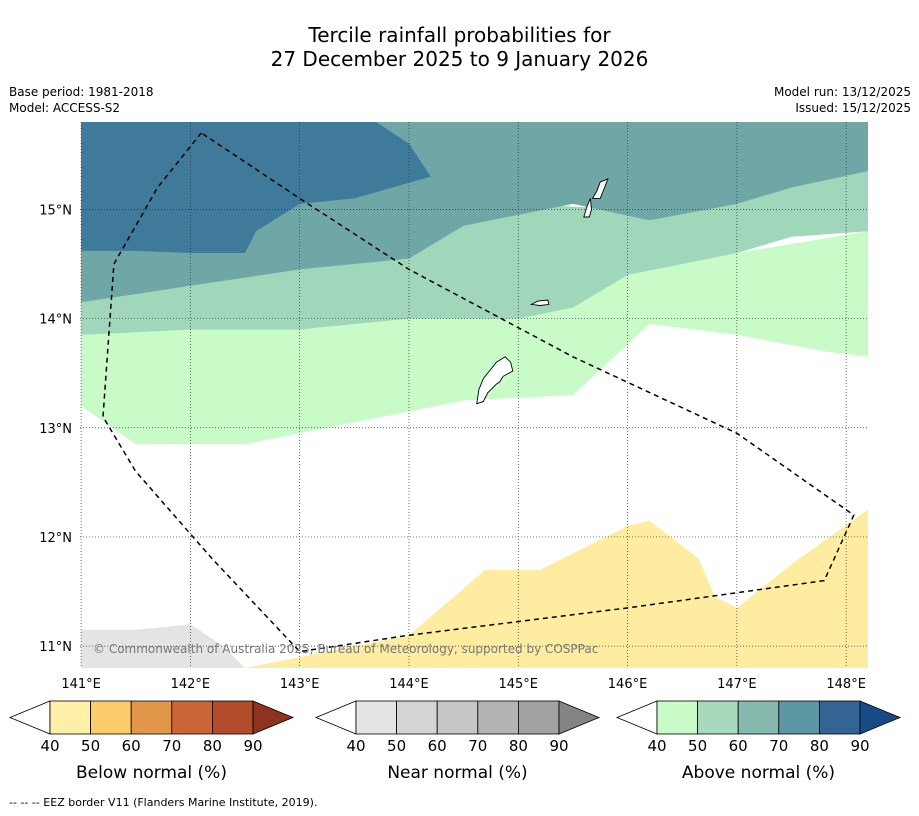 The height and width of the screenshot is (816, 919). I want to click on y-tick-label: 11°N, so click(55, 647).